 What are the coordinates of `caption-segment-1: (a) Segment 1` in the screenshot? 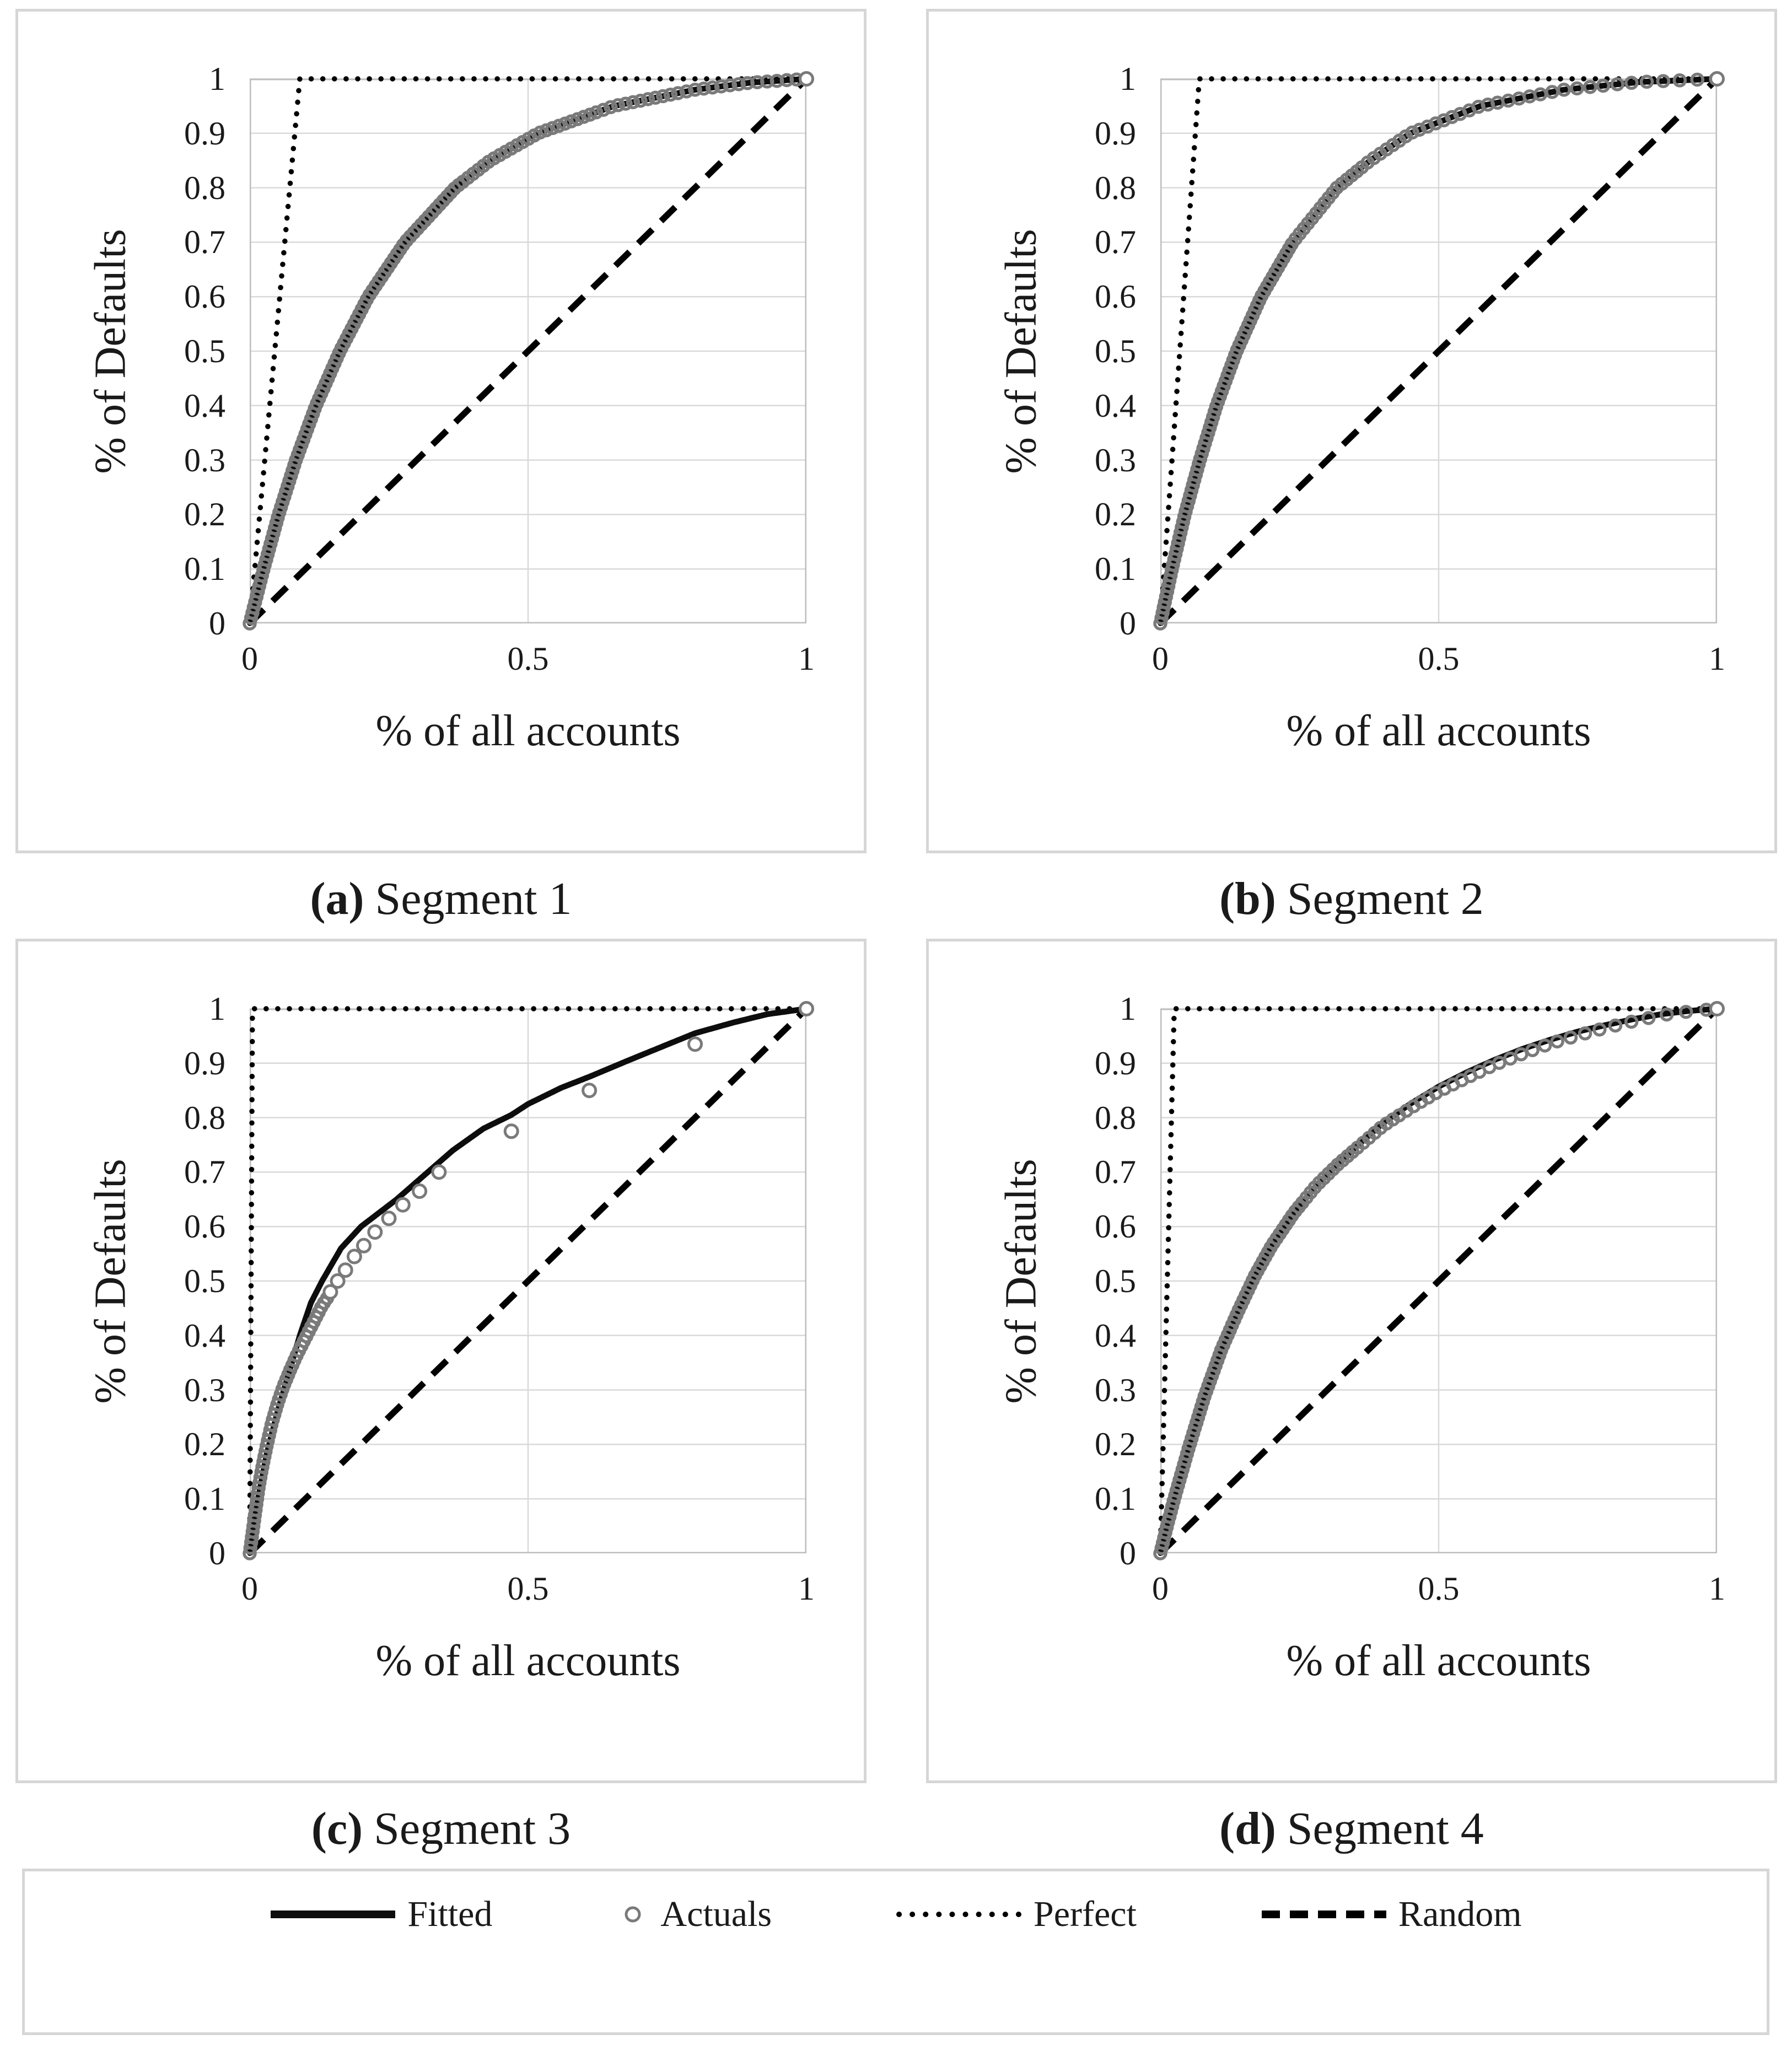 It's located at (441, 899).